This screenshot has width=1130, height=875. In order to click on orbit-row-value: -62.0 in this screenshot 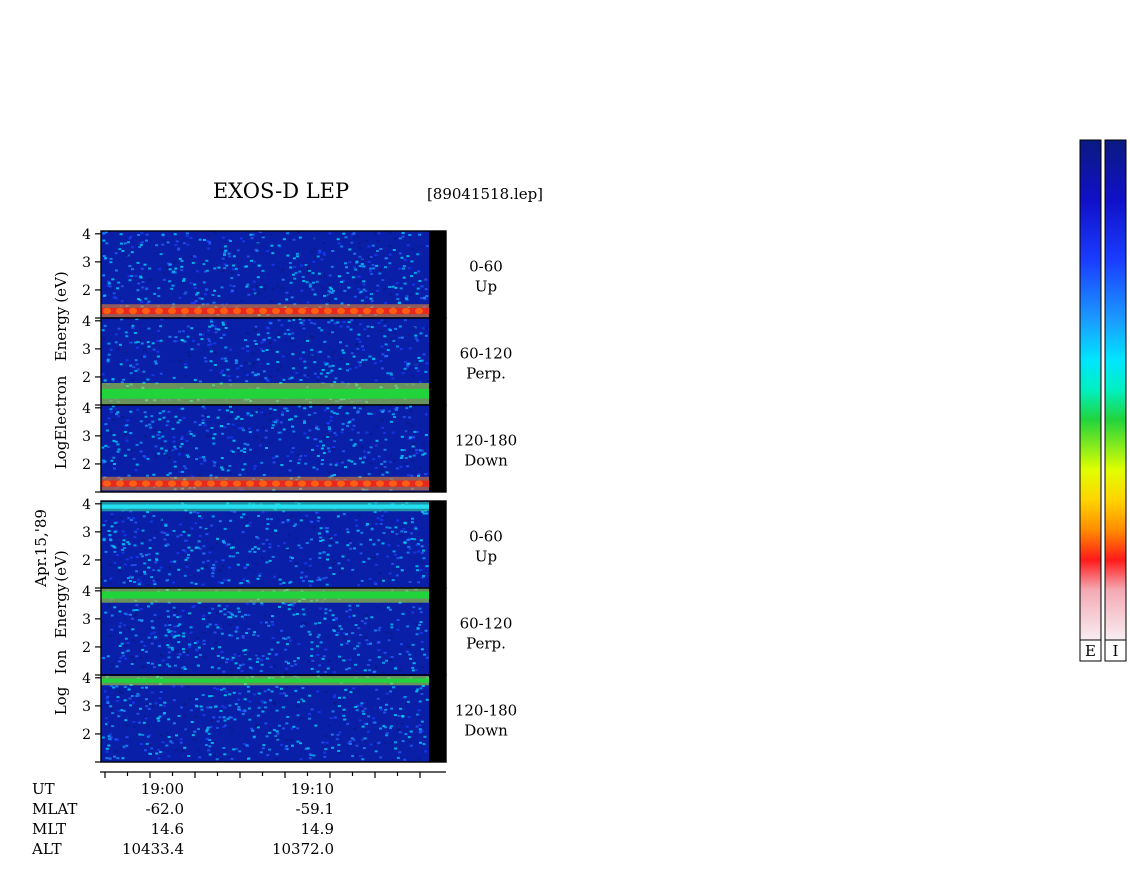, I will do `click(165, 809)`.